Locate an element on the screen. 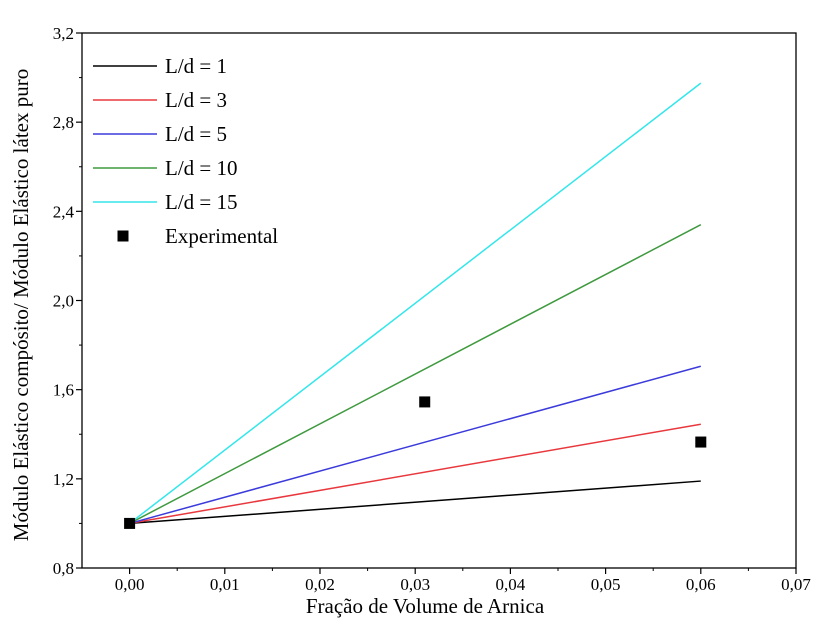 The width and height of the screenshot is (821, 626). x-tick-label: 0,04 is located at coordinates (511, 584).